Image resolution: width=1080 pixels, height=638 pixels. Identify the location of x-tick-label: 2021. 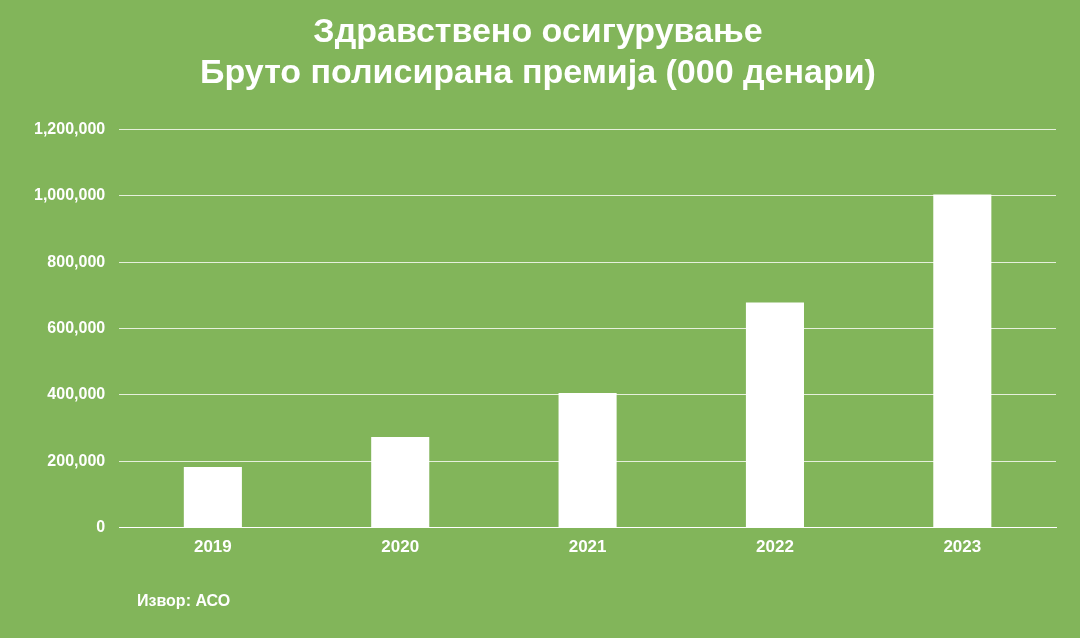
(587, 547).